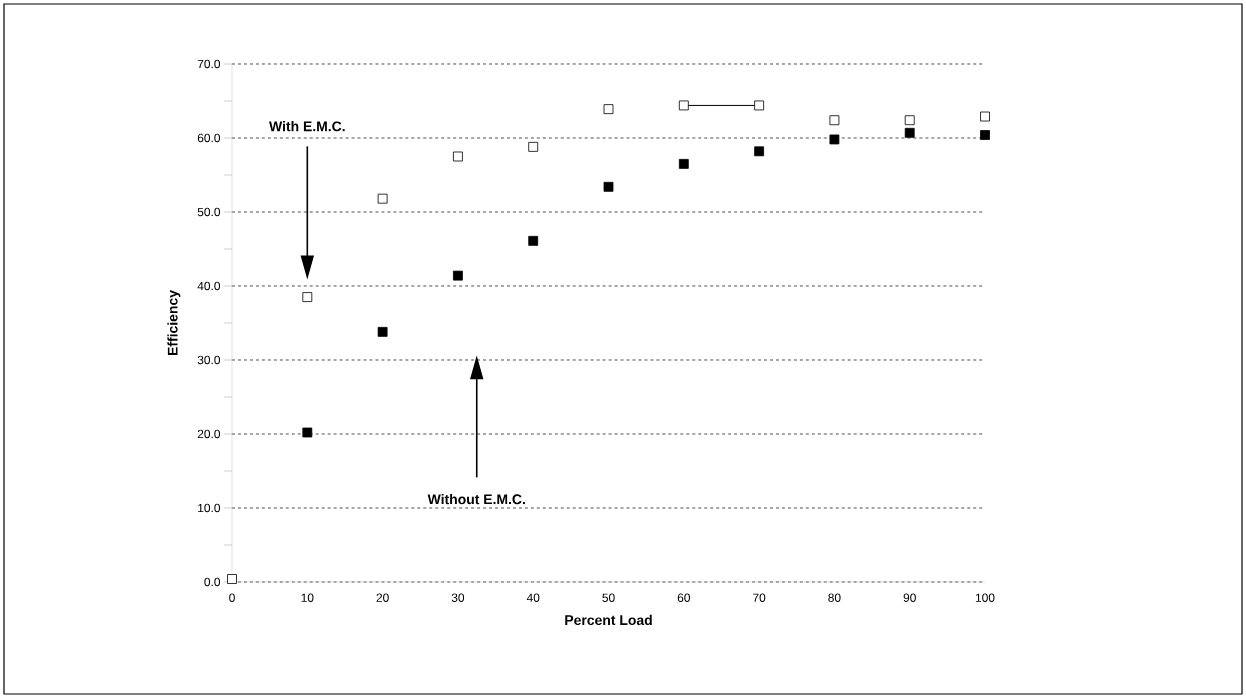 The width and height of the screenshot is (1246, 698). Describe the element at coordinates (608, 620) in the screenshot. I see `x-axis-title: Percent Load` at that location.